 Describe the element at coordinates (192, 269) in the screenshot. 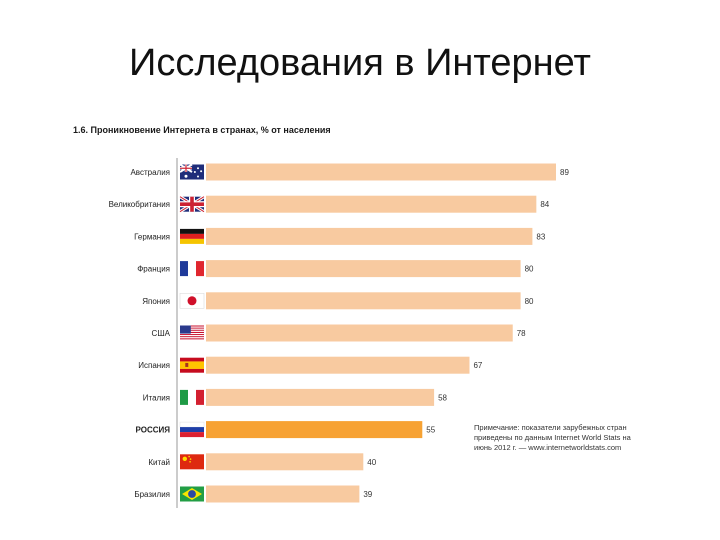

I see `france-flag-icon` at that location.